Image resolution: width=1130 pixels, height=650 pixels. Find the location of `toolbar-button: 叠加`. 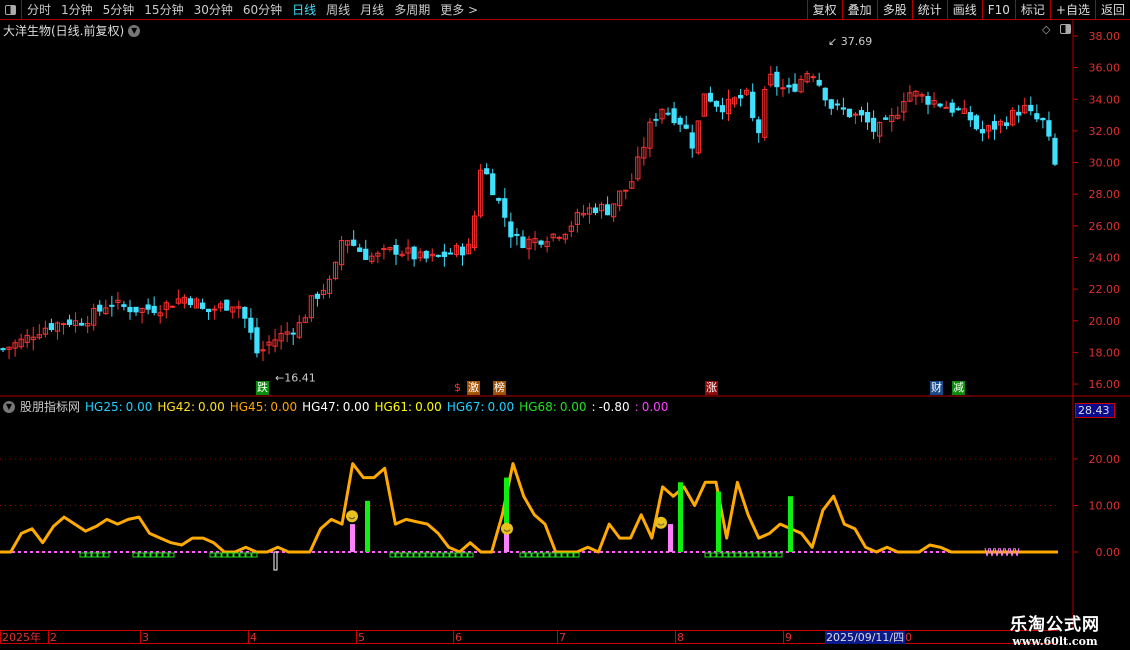

toolbar-button: 叠加 is located at coordinates (859, 10).